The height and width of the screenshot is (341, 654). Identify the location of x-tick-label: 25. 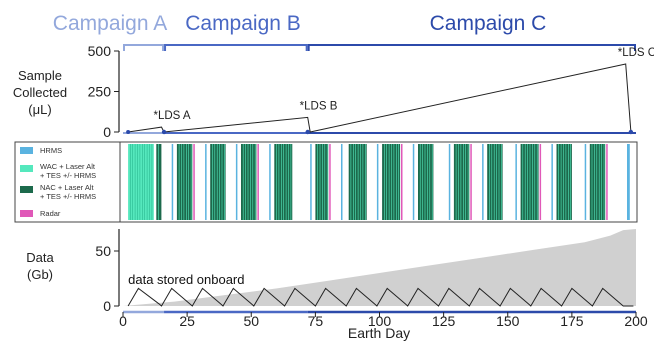
(187, 321).